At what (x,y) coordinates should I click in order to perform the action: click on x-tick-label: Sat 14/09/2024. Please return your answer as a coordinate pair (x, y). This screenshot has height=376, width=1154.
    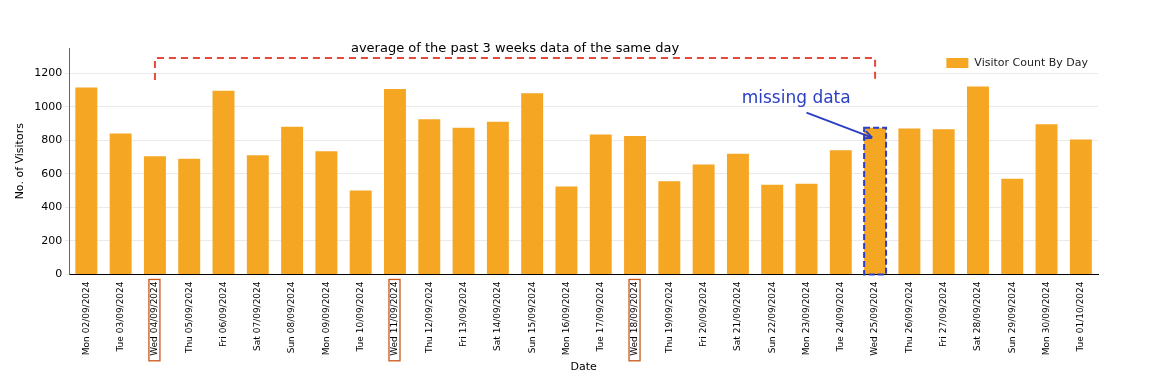
    Looking at the image, I should click on (497, 316).